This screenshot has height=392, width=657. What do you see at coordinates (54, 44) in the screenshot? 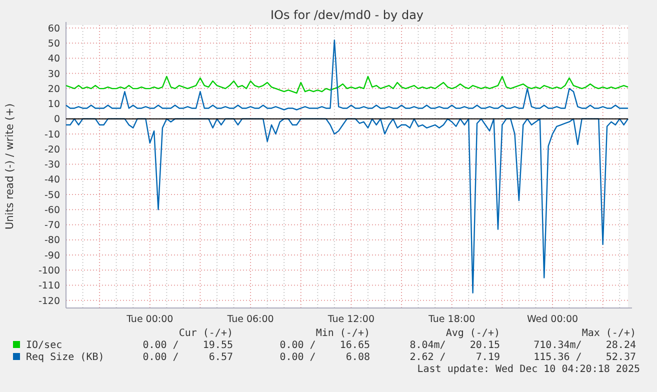
I see `y-tick-label: 50` at bounding box center [54, 44].